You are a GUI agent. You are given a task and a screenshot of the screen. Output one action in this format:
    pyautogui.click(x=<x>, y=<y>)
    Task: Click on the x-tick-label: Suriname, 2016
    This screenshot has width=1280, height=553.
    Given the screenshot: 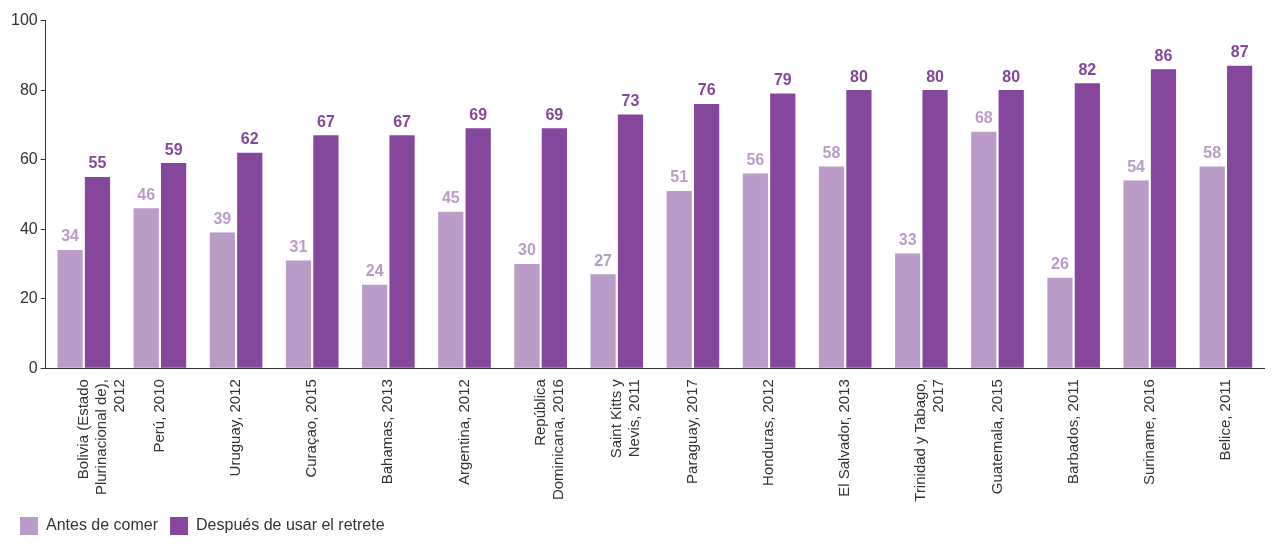 What is the action you would take?
    pyautogui.click(x=1148, y=432)
    